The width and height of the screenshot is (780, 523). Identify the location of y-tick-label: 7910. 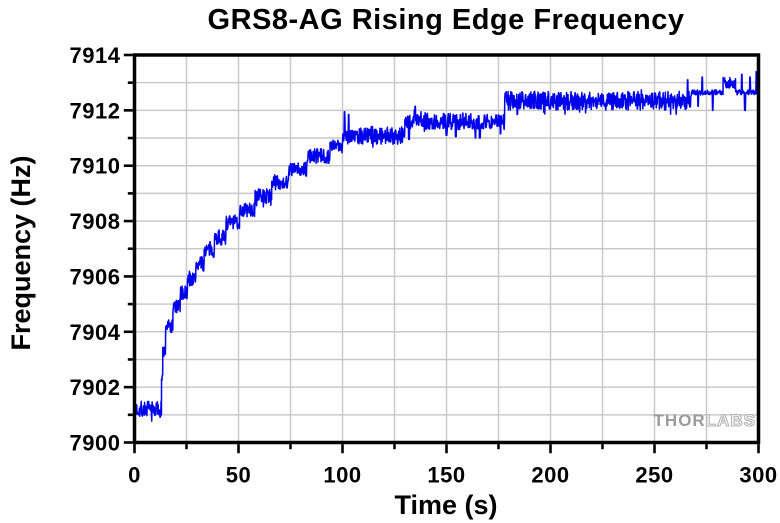
(95, 166).